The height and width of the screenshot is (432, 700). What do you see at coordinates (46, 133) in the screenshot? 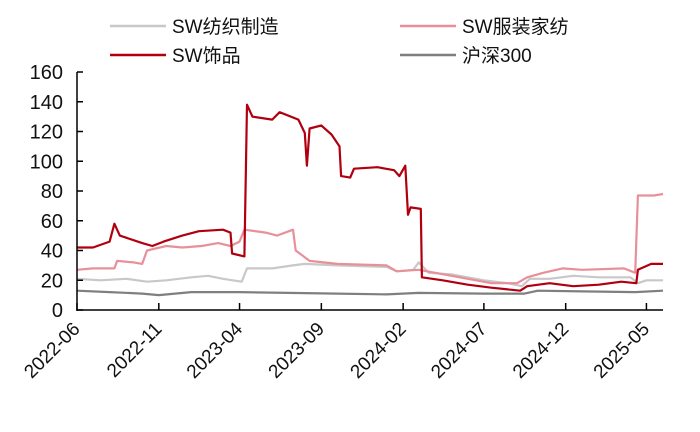
I see `y-tick-label: 120` at bounding box center [46, 133].